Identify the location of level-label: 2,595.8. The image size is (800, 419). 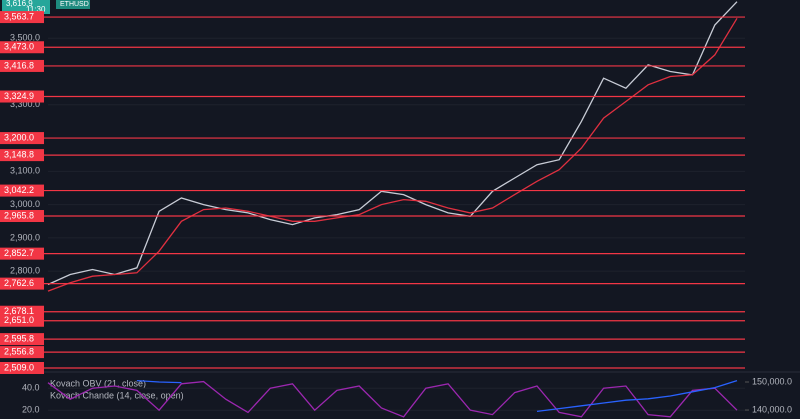
(19, 338).